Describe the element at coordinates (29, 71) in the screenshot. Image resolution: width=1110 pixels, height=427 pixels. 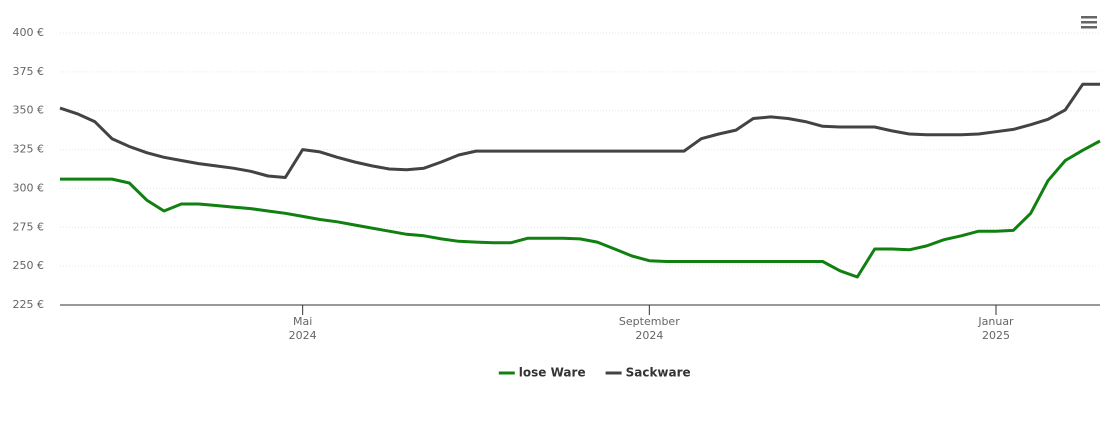
I see `y-tick-label: 375 €` at that location.